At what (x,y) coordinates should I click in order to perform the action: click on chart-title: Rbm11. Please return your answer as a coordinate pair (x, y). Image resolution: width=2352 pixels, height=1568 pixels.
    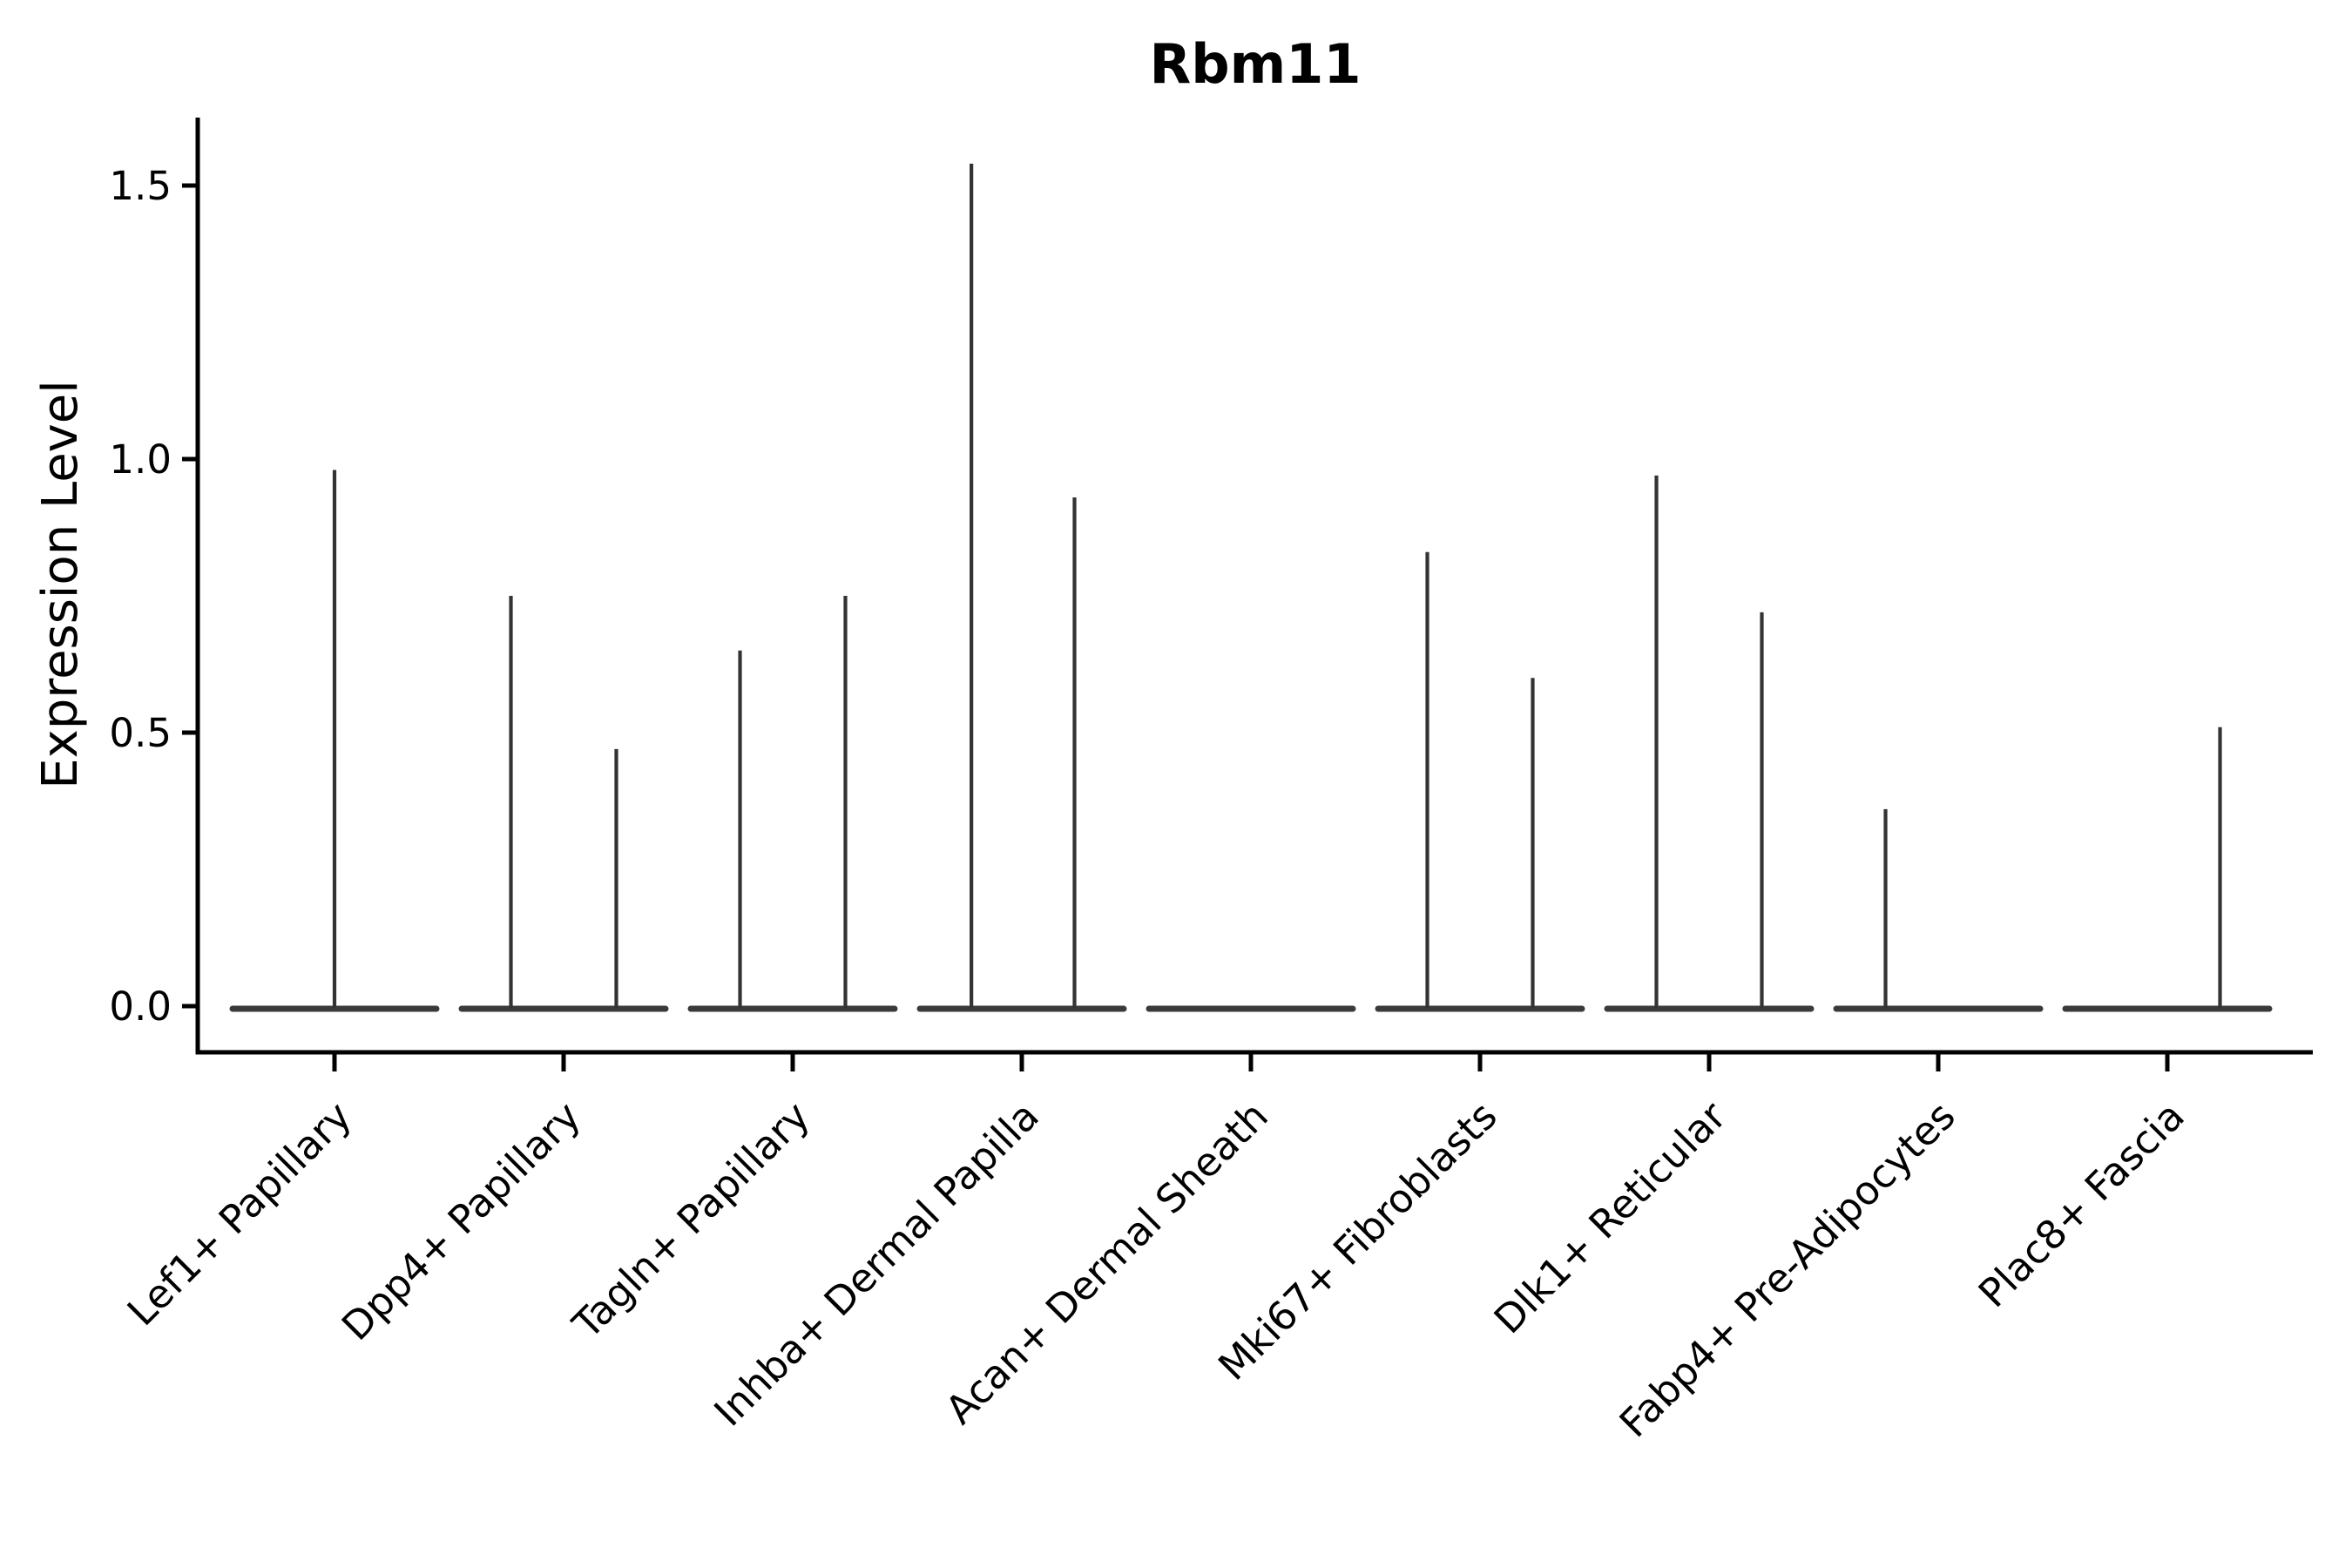
    Looking at the image, I should click on (1255, 64).